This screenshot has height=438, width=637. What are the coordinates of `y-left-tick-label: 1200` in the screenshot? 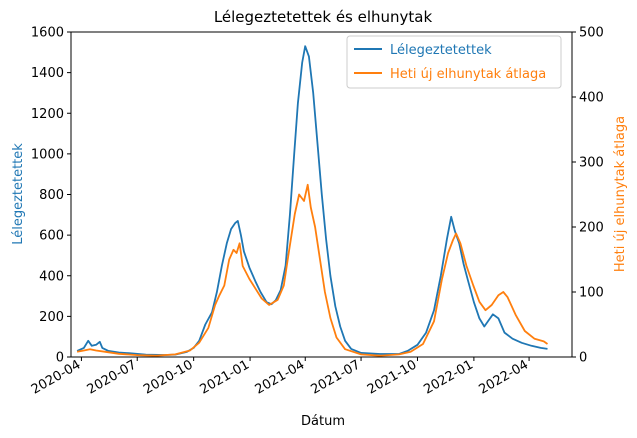 It's located at (47, 114).